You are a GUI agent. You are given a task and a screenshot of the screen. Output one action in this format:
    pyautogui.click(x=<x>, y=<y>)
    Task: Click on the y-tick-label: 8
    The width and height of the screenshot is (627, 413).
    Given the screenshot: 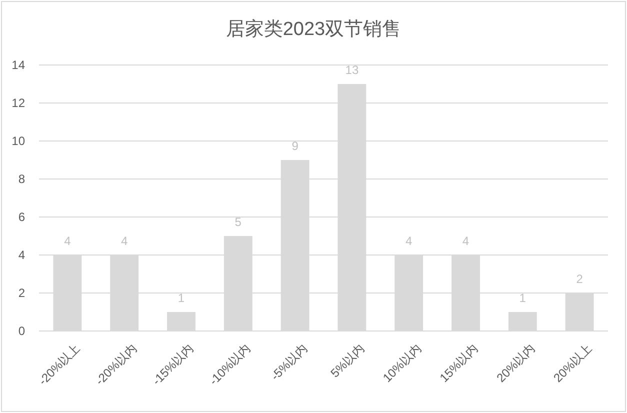 What is the action you would take?
    pyautogui.click(x=22, y=179)
    